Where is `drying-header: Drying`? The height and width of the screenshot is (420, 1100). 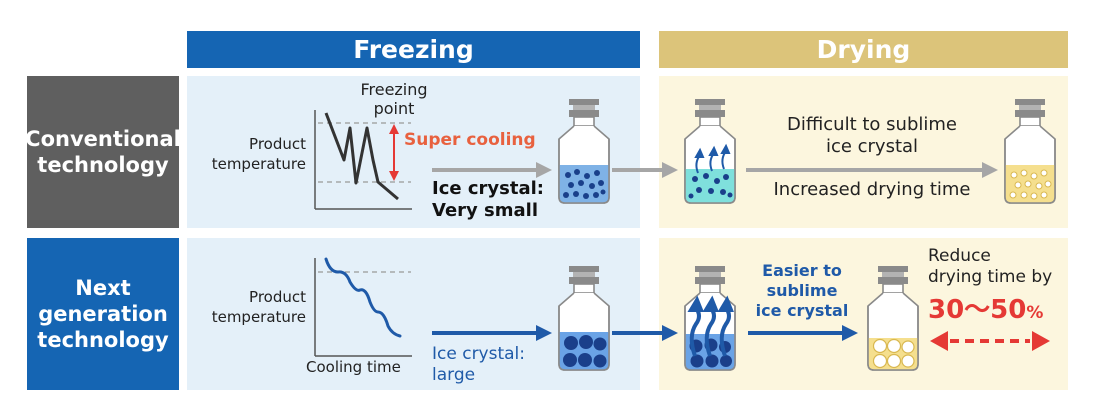 drying-header: Drying is located at coordinates (863, 49).